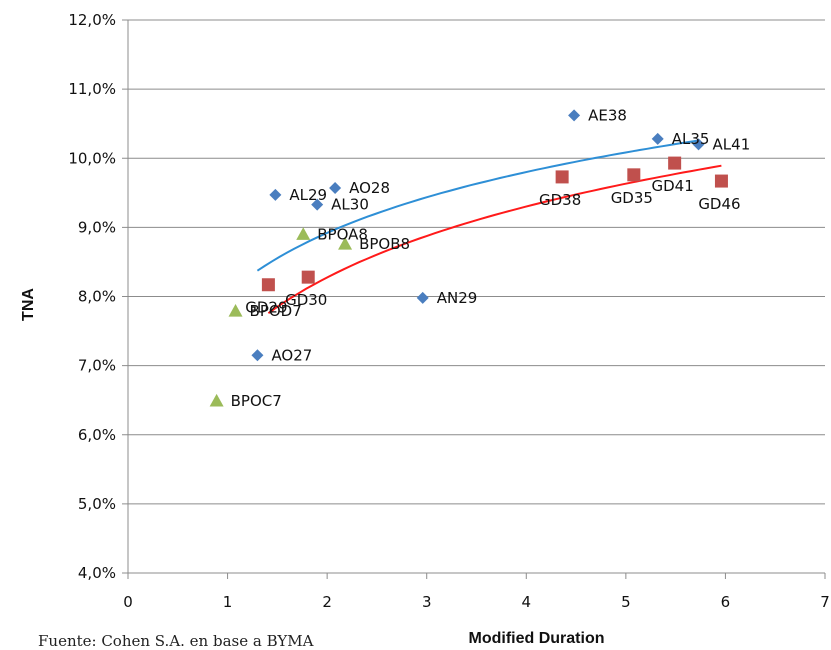 The image size is (831, 650). I want to click on data-point-al29, so click(275, 194).